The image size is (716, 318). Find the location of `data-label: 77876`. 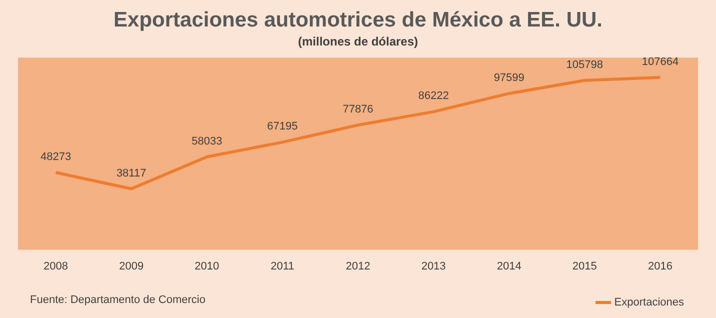

data-label: 77876 is located at coordinates (358, 110).